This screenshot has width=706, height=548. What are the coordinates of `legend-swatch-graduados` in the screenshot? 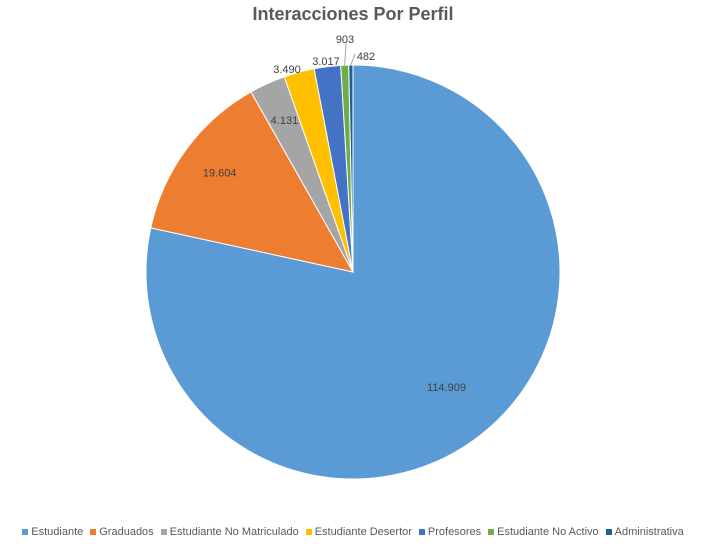 It's located at (93, 532).